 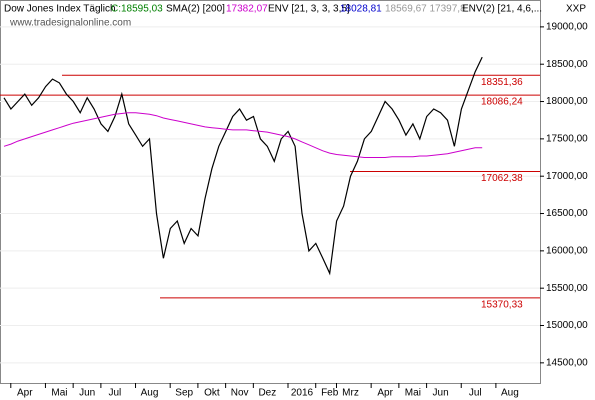 What do you see at coordinates (502, 305) in the screenshot?
I see `level-label: 15370,33` at bounding box center [502, 305].